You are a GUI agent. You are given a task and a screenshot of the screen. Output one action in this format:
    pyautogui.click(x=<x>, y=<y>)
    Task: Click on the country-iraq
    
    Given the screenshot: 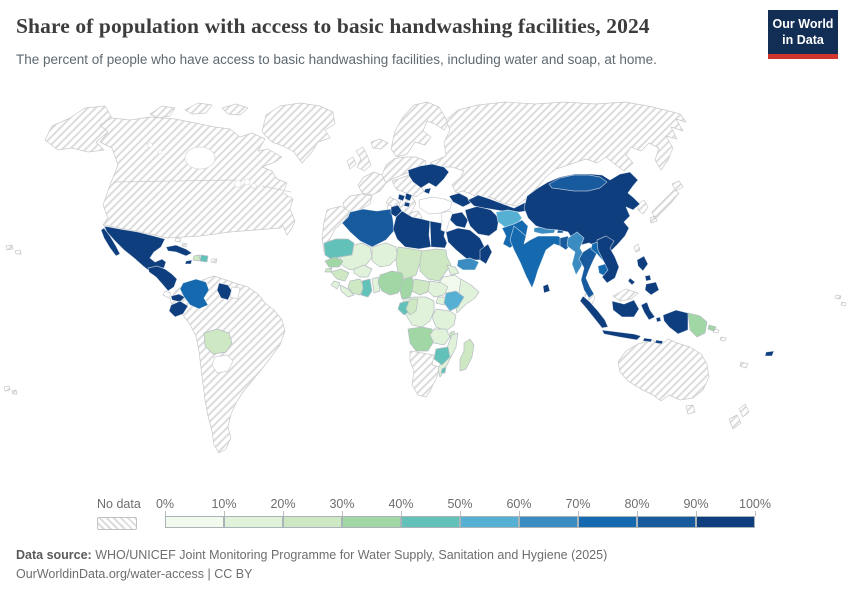 What is the action you would take?
    pyautogui.click(x=459, y=220)
    